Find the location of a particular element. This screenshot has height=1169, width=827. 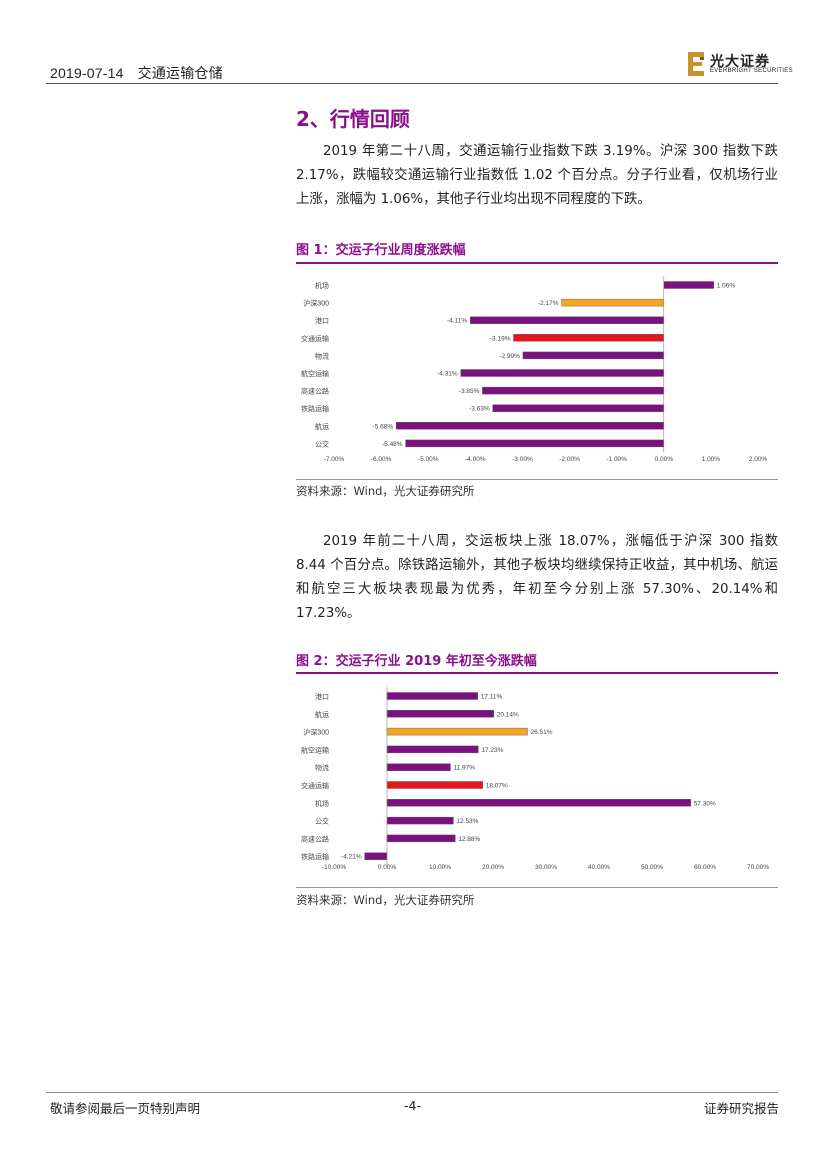

chart-1-data-label: 18.07% is located at coordinates (497, 786).